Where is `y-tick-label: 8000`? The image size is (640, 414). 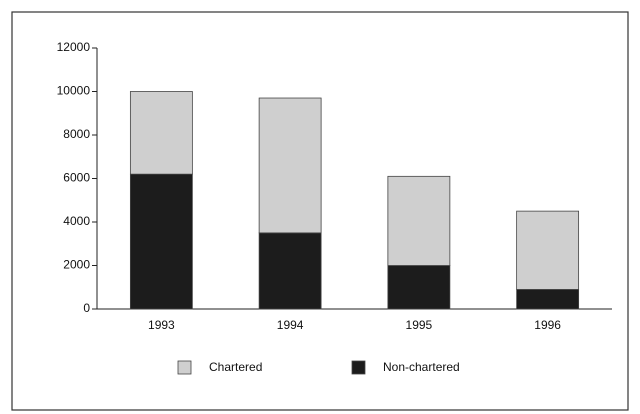
y-tick-label: 8000 is located at coordinates (76, 134).